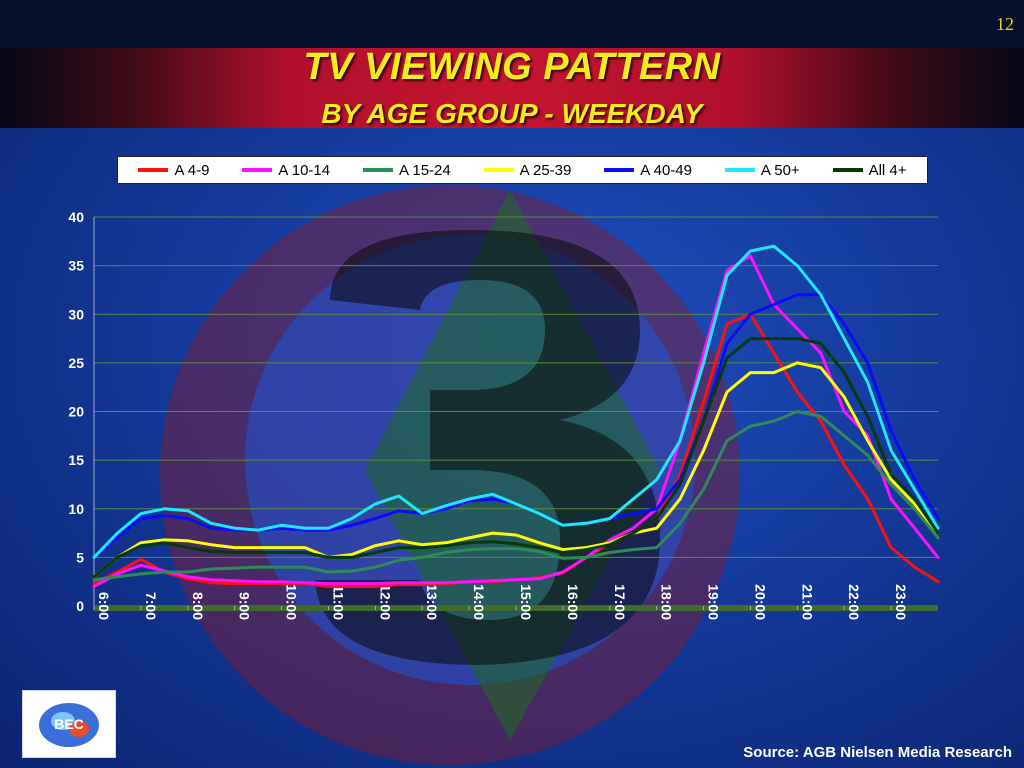 The width and height of the screenshot is (1024, 768). What do you see at coordinates (425, 170) in the screenshot?
I see `legend-label: A 15-24` at bounding box center [425, 170].